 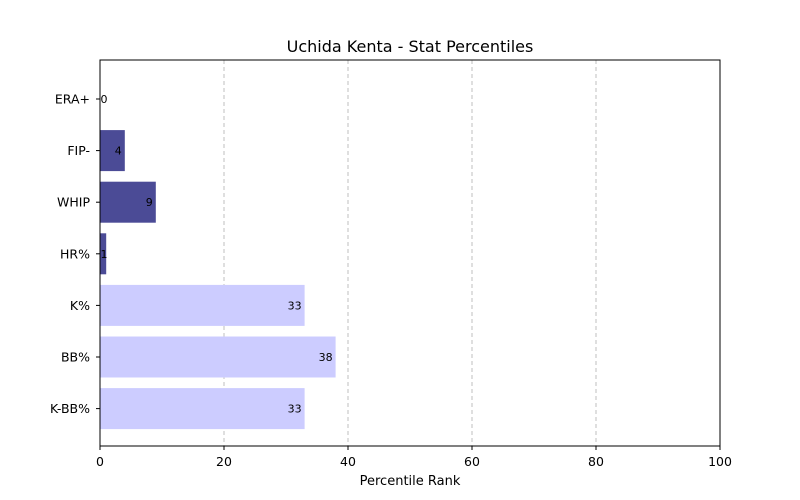 What do you see at coordinates (80, 305) in the screenshot?
I see `y-tick-label: K%` at bounding box center [80, 305].